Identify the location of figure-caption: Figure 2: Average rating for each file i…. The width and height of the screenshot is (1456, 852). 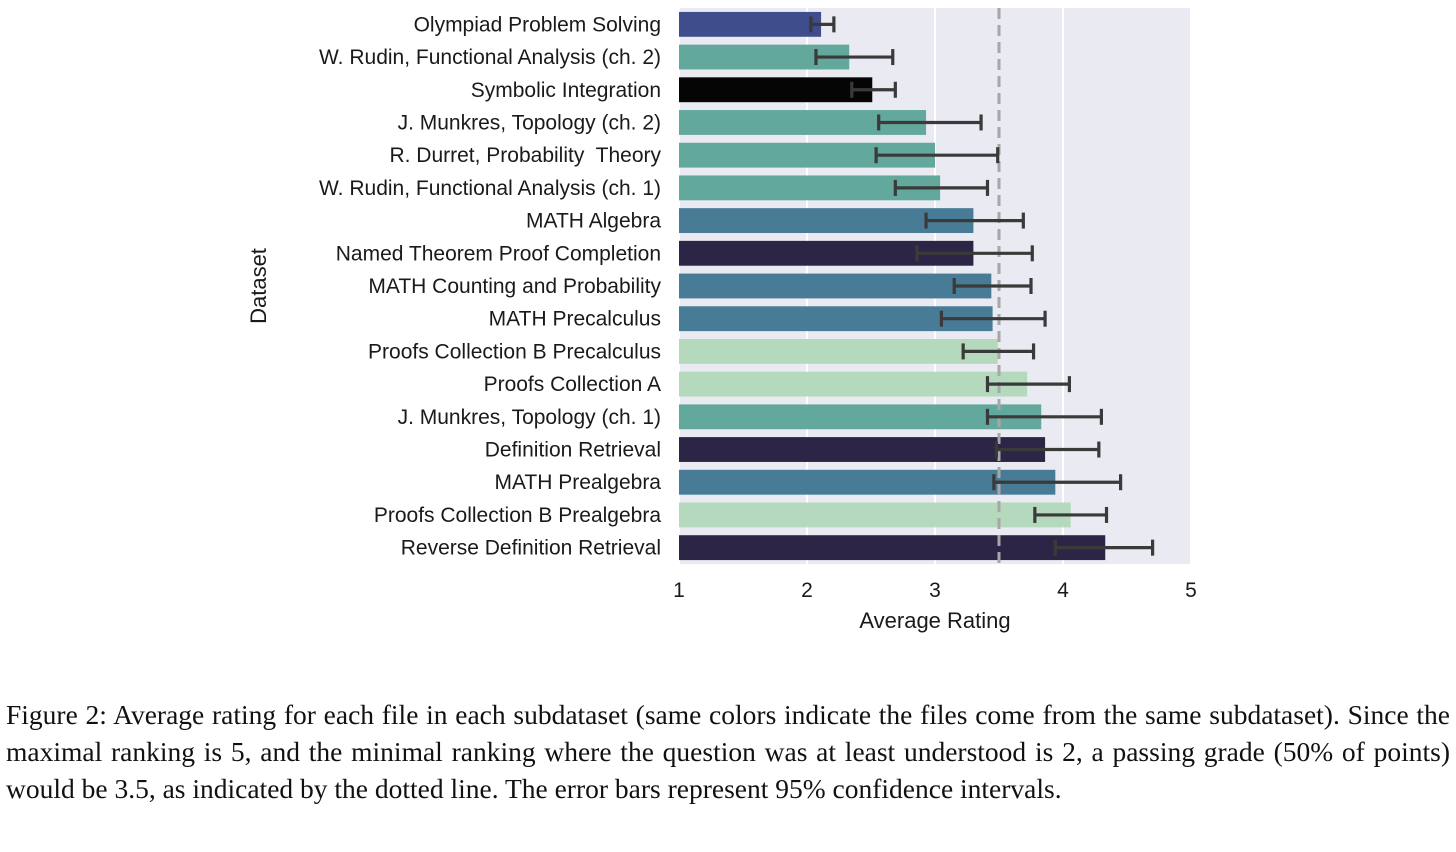
(728, 751).